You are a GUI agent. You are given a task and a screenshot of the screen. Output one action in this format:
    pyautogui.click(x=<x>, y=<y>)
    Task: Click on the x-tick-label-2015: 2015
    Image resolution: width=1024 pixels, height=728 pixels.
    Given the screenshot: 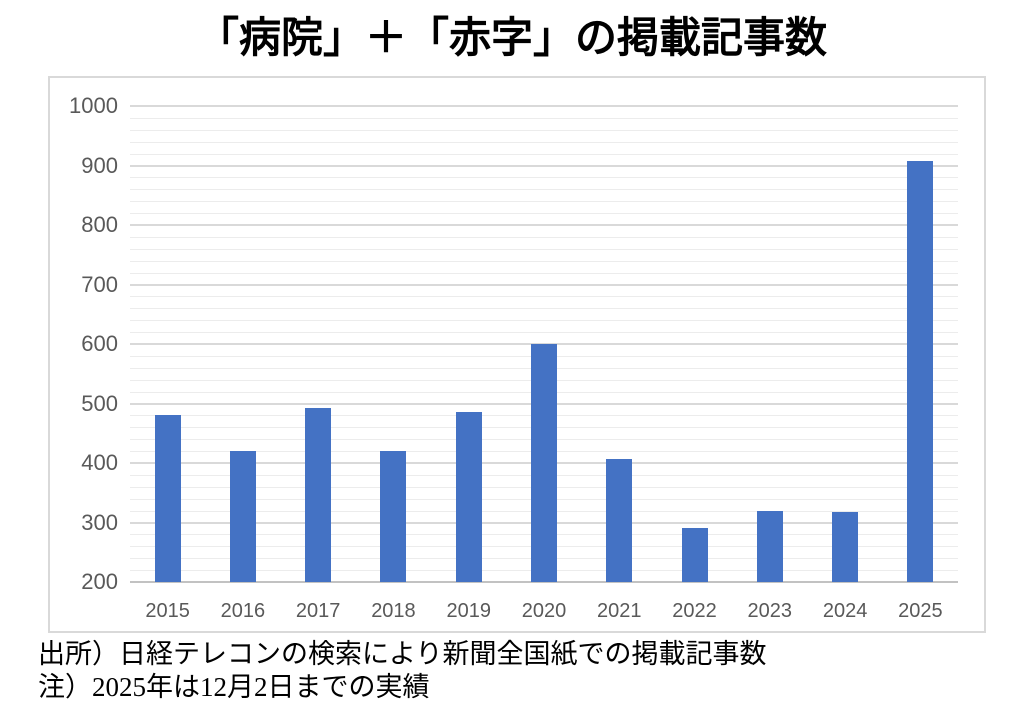 What is the action you would take?
    pyautogui.click(x=167, y=611)
    